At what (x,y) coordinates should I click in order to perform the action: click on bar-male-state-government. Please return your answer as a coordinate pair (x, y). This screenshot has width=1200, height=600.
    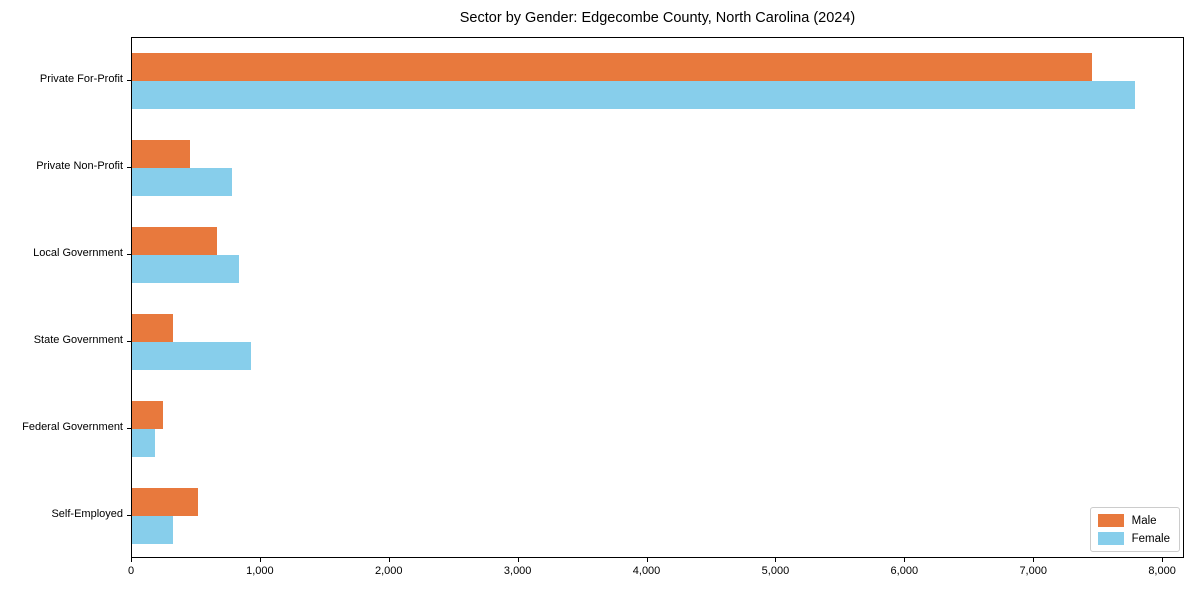
    Looking at the image, I should click on (153, 327).